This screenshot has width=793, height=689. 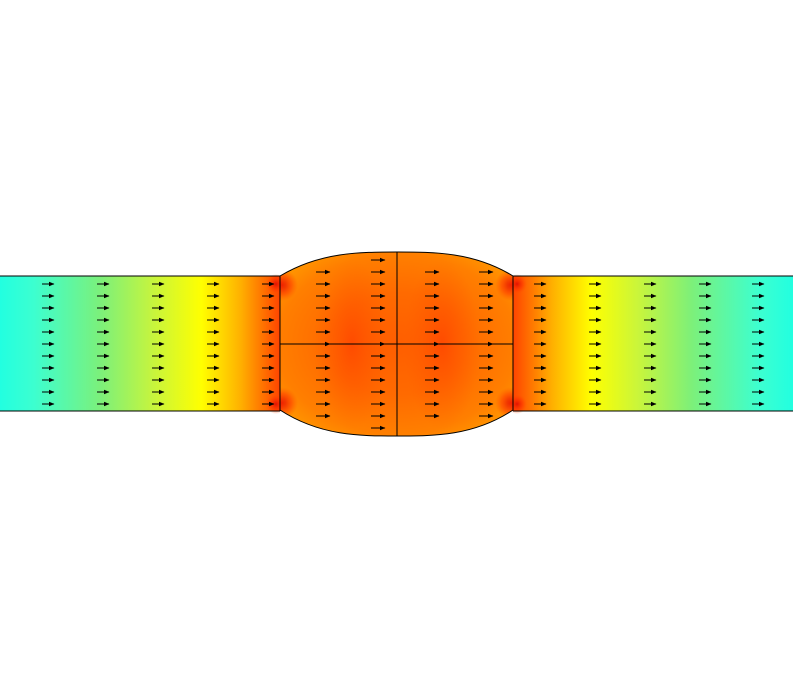 I want to click on chamber-outline, so click(x=396, y=344).